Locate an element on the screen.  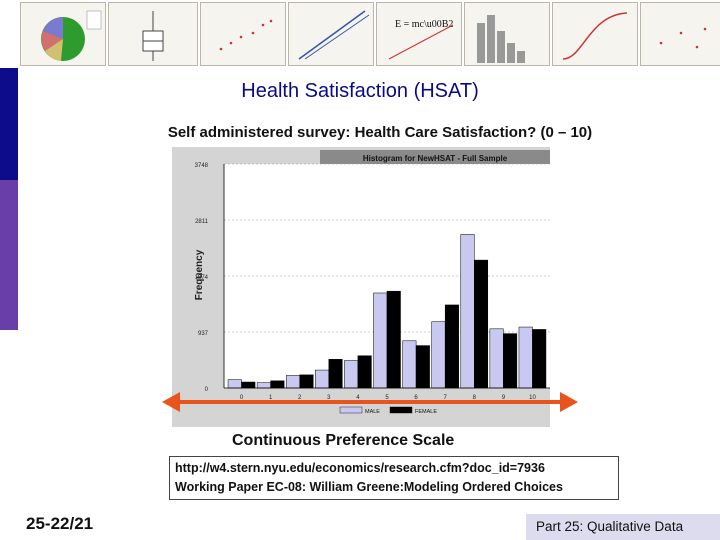
x-tick-label: 8 is located at coordinates (475, 398).